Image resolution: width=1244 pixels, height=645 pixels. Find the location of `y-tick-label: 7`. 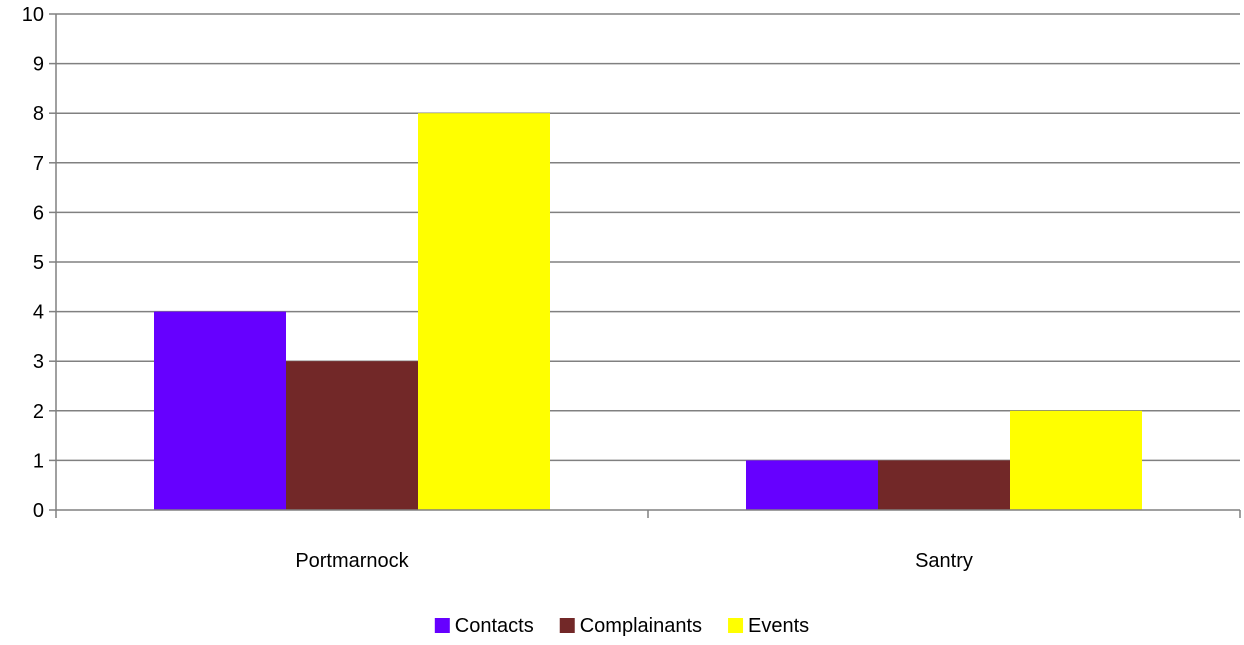

y-tick-label: 7 is located at coordinates (38, 164).